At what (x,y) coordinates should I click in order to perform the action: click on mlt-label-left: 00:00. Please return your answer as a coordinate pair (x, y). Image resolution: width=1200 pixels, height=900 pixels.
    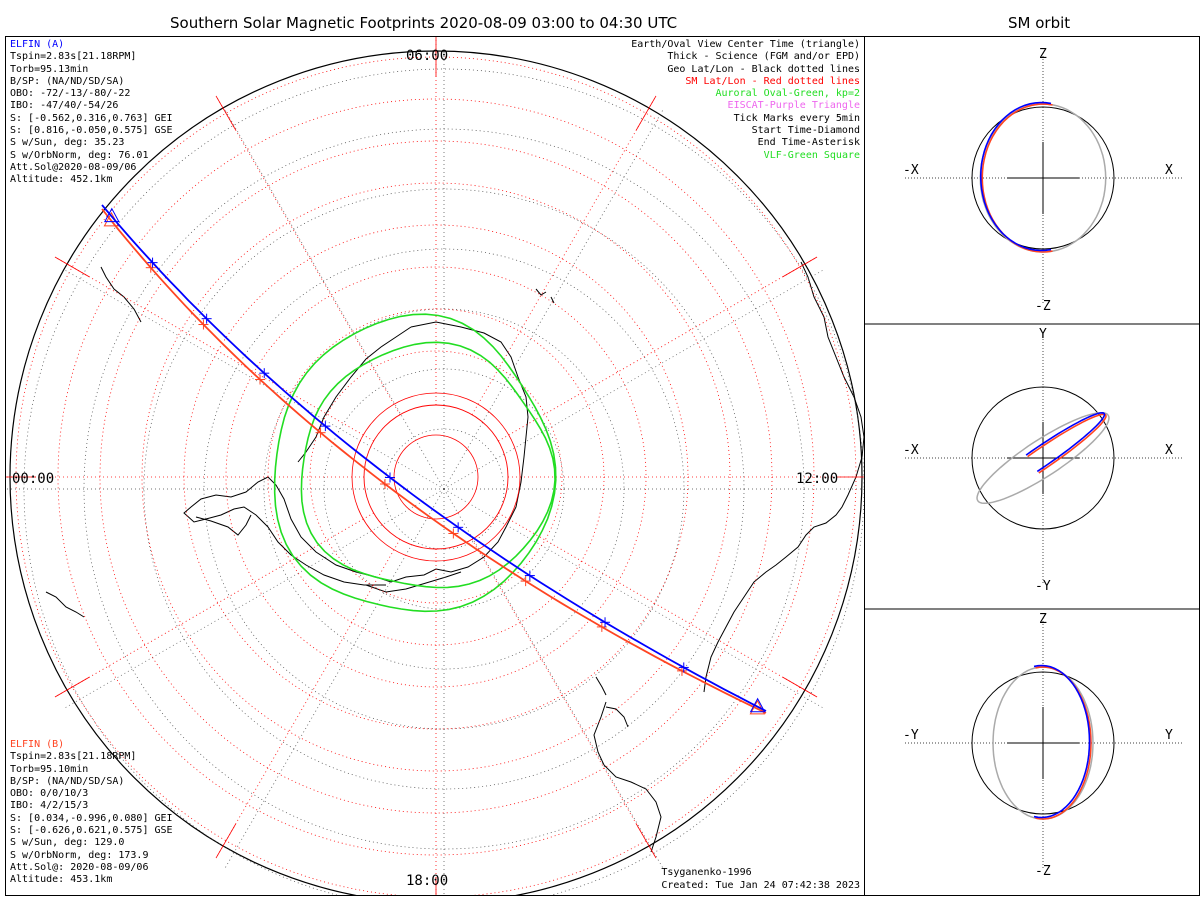
    Looking at the image, I should click on (33, 479).